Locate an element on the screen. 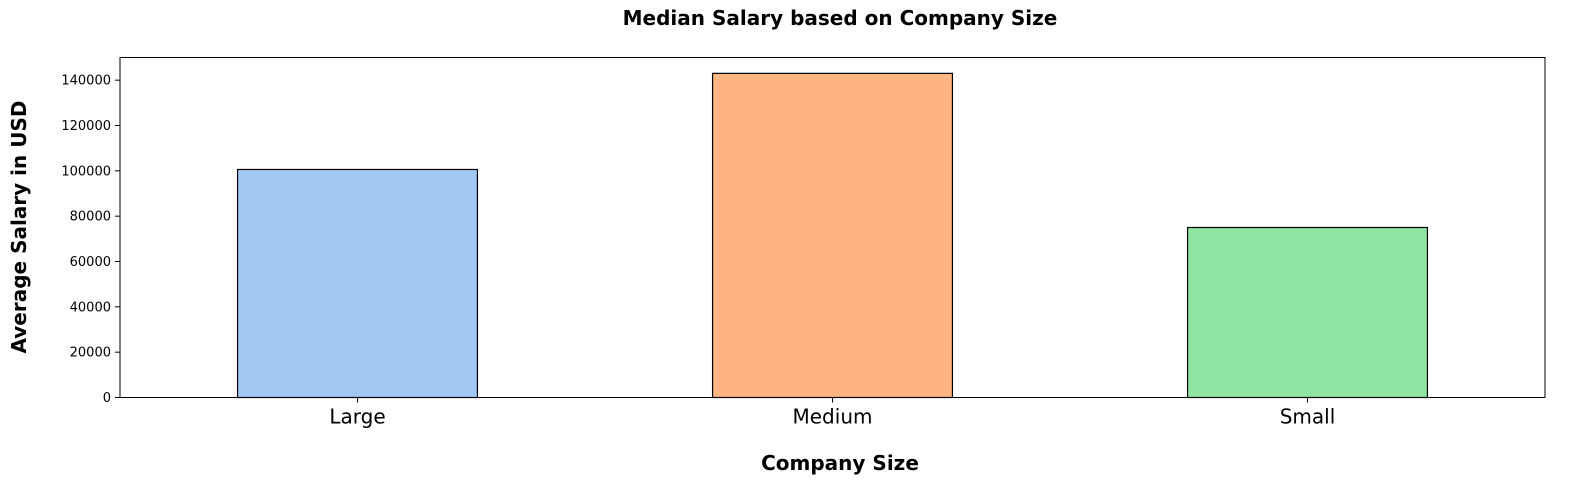  y-tick-label: 40000 is located at coordinates (90, 307).